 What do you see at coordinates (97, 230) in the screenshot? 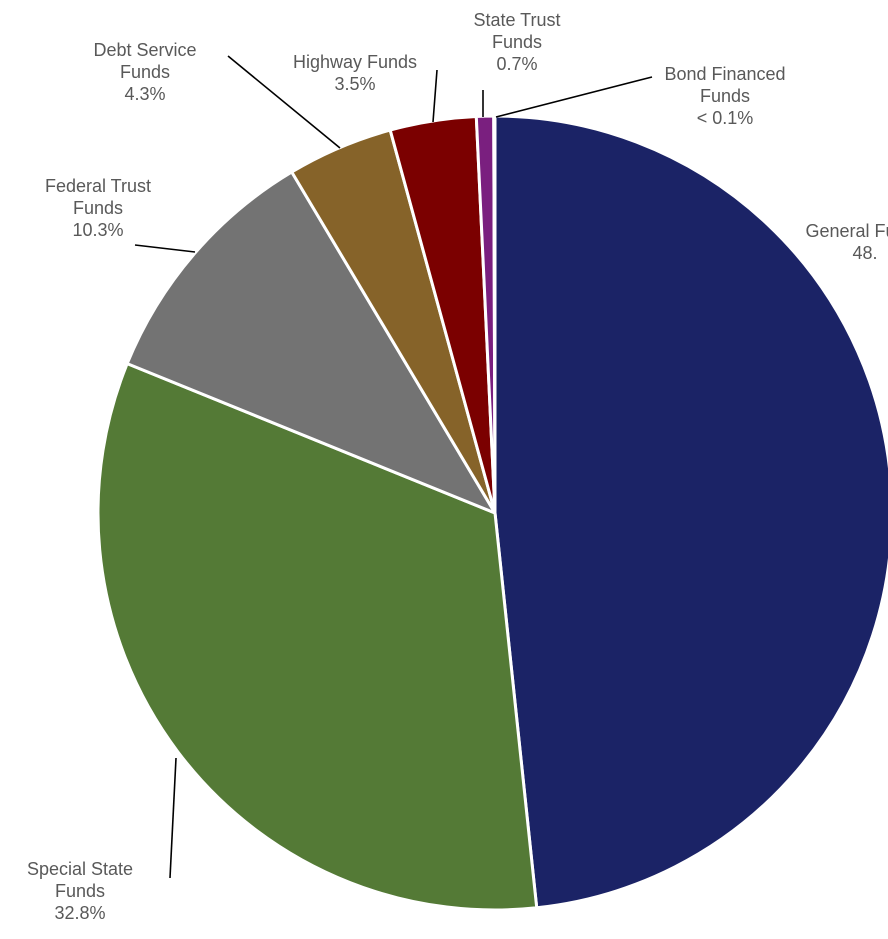
I see `slice-value-label-2: 10.3%` at bounding box center [97, 230].